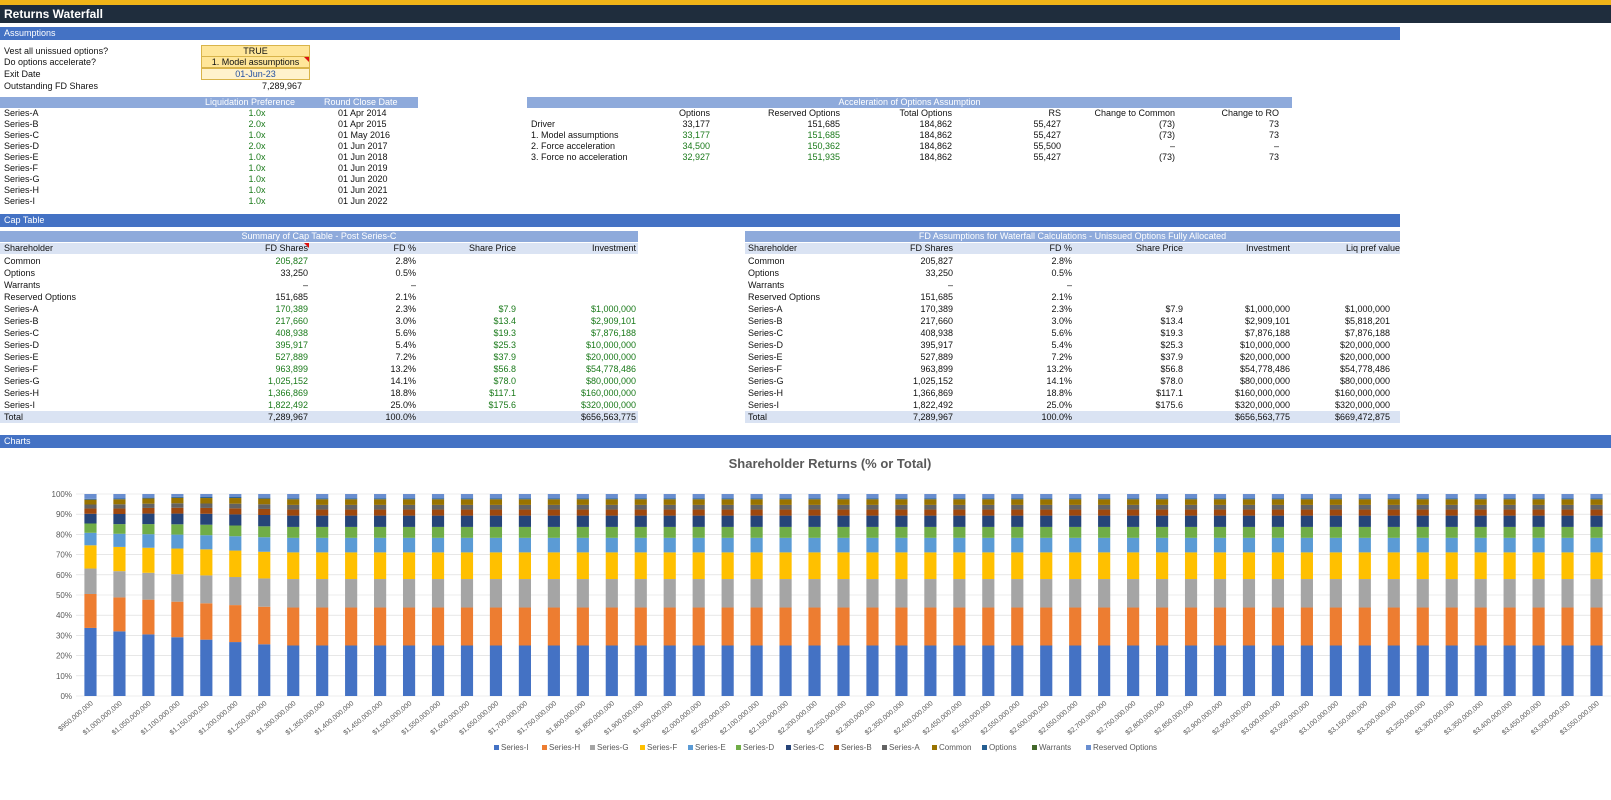 This screenshot has height=800, width=1611. What do you see at coordinates (1262, 417) in the screenshot?
I see `fd-total-cell: $656,563,775` at bounding box center [1262, 417].